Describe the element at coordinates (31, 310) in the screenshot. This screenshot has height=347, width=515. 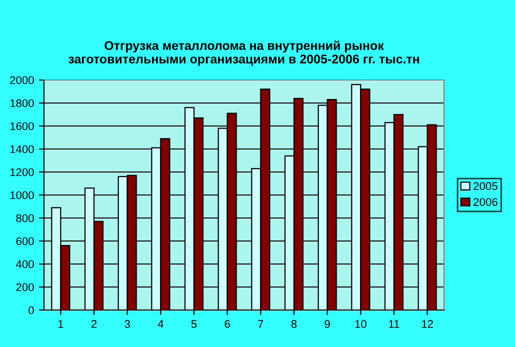
I see `y-tick-label: 0` at that location.